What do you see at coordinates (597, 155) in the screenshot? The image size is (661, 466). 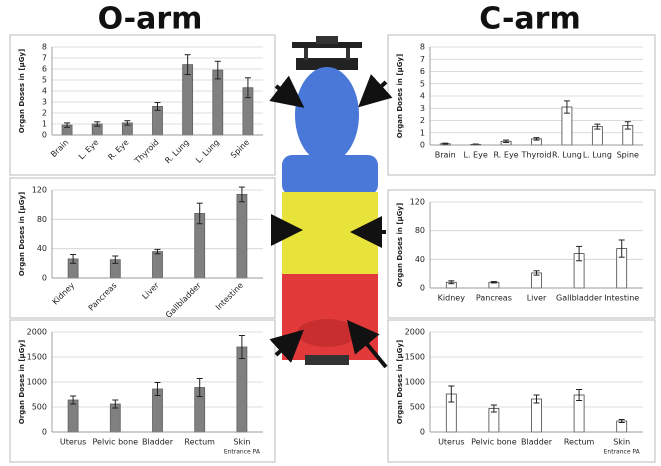 I see `x-tick-label: L. Lung` at bounding box center [597, 155].